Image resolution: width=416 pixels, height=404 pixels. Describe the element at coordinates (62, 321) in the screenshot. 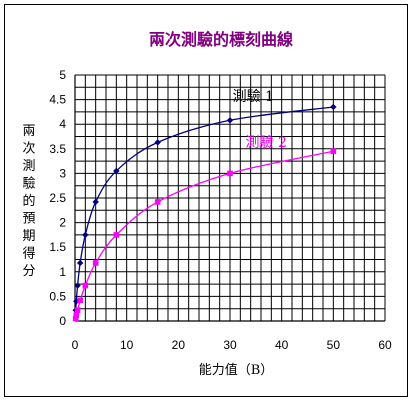

I see `y-tick-label: 0` at that location.